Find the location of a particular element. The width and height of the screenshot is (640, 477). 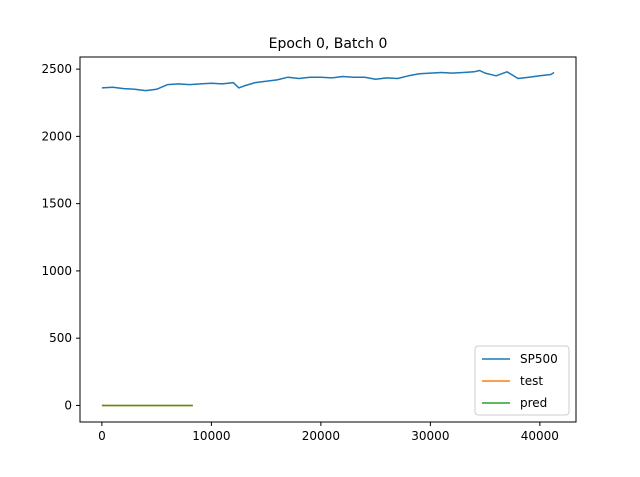

legend-label-pred: pred is located at coordinates (533, 403).